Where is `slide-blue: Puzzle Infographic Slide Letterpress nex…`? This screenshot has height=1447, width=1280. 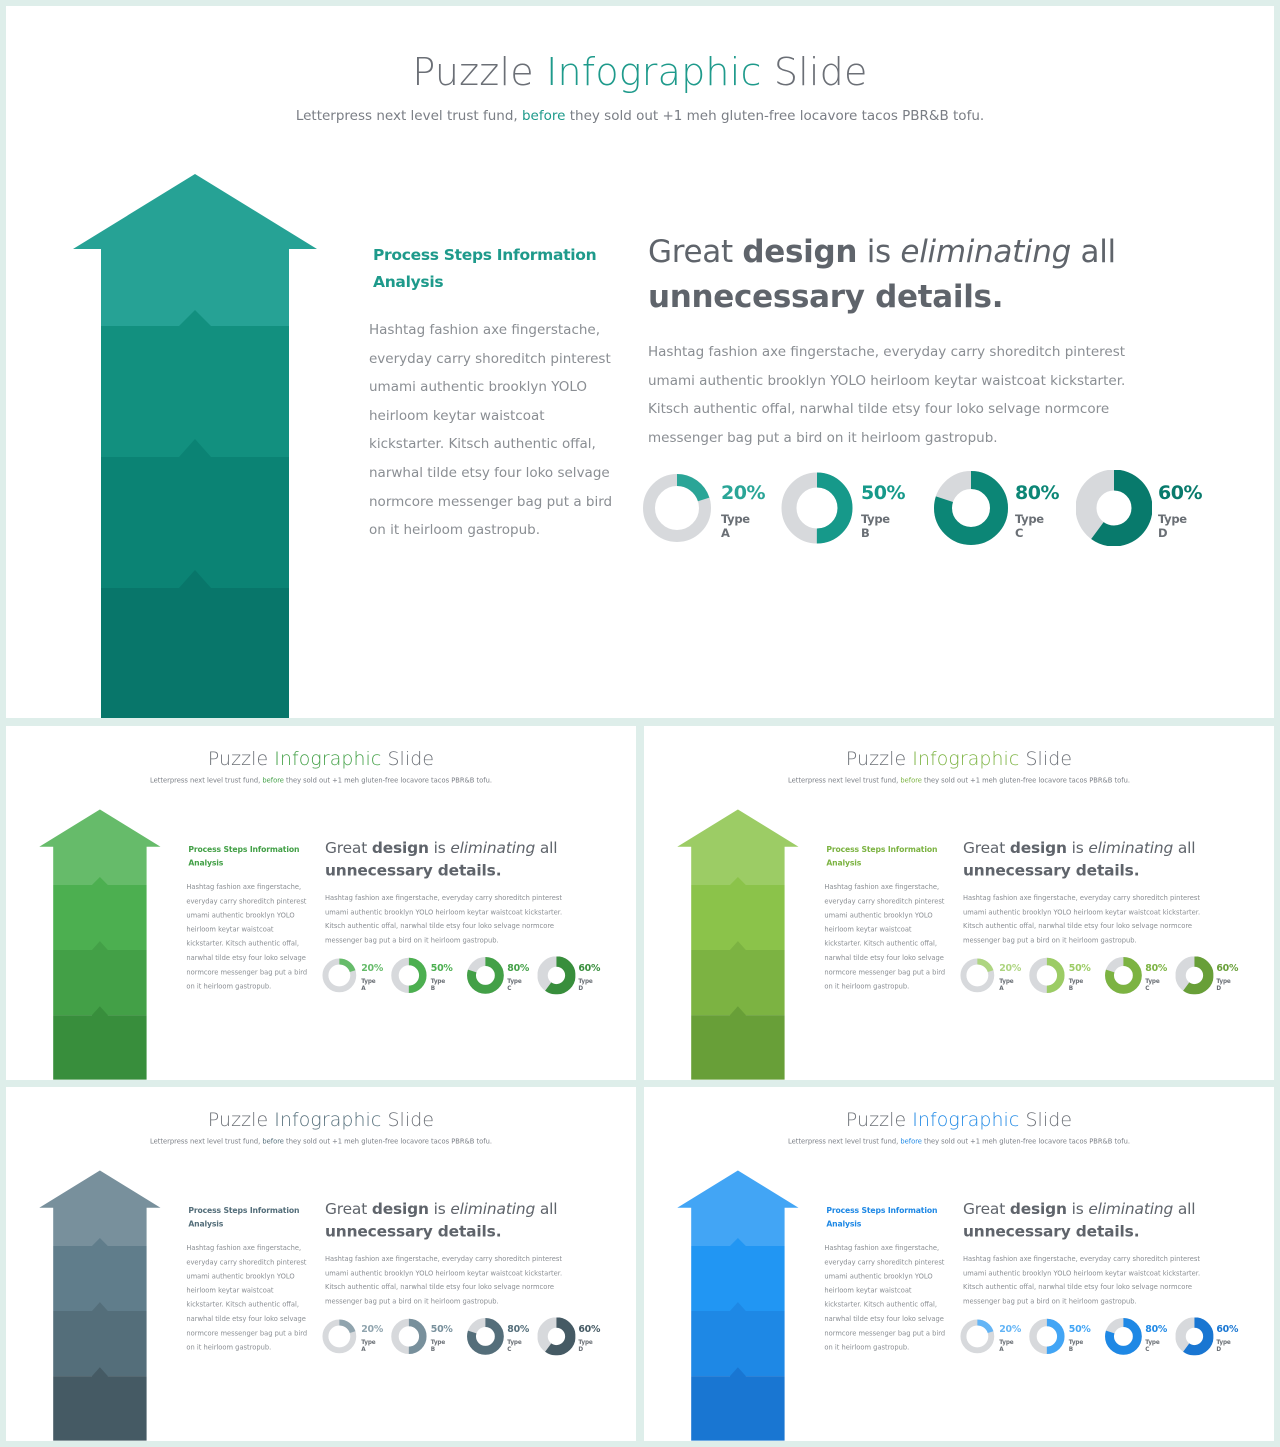 slide-blue: Puzzle Infographic Slide Letterpress nex… is located at coordinates (959, 1264).